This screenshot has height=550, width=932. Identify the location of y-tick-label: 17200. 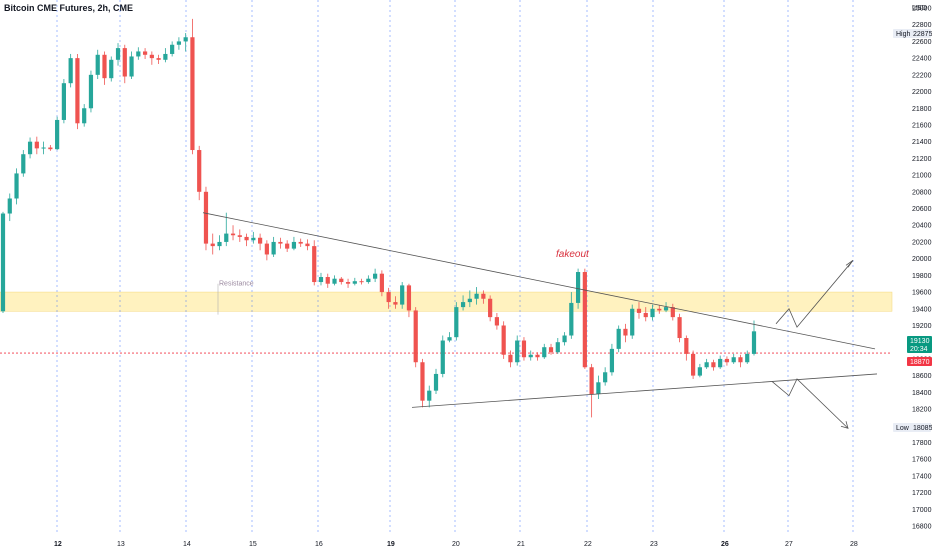
(922, 493).